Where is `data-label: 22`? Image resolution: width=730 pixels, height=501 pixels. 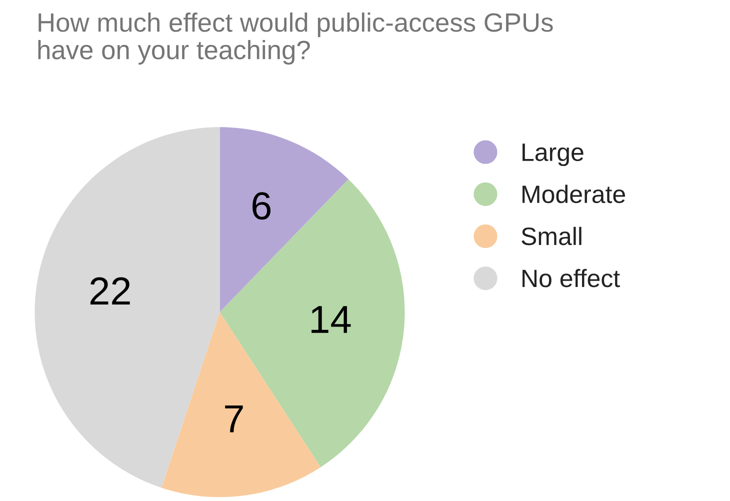
data-label: 22 is located at coordinates (110, 290).